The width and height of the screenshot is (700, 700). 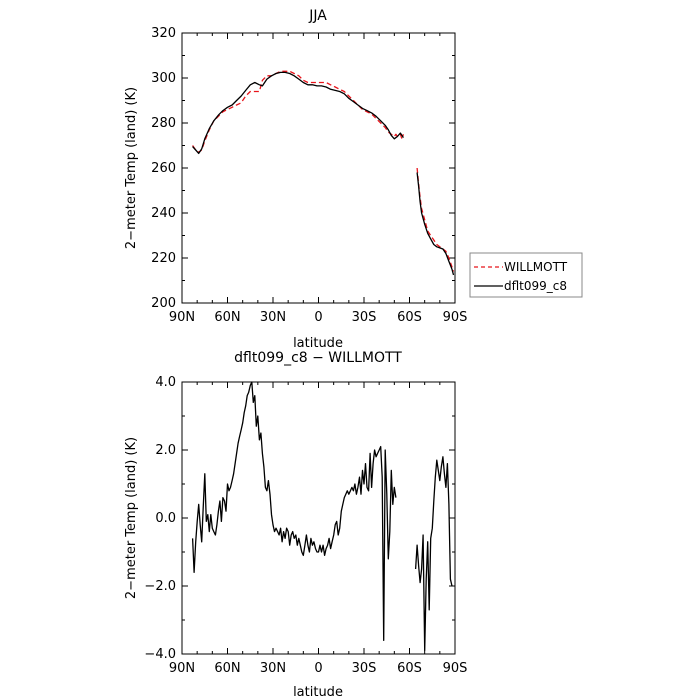 I want to click on y-tick-label: 4.0, so click(x=165, y=382).